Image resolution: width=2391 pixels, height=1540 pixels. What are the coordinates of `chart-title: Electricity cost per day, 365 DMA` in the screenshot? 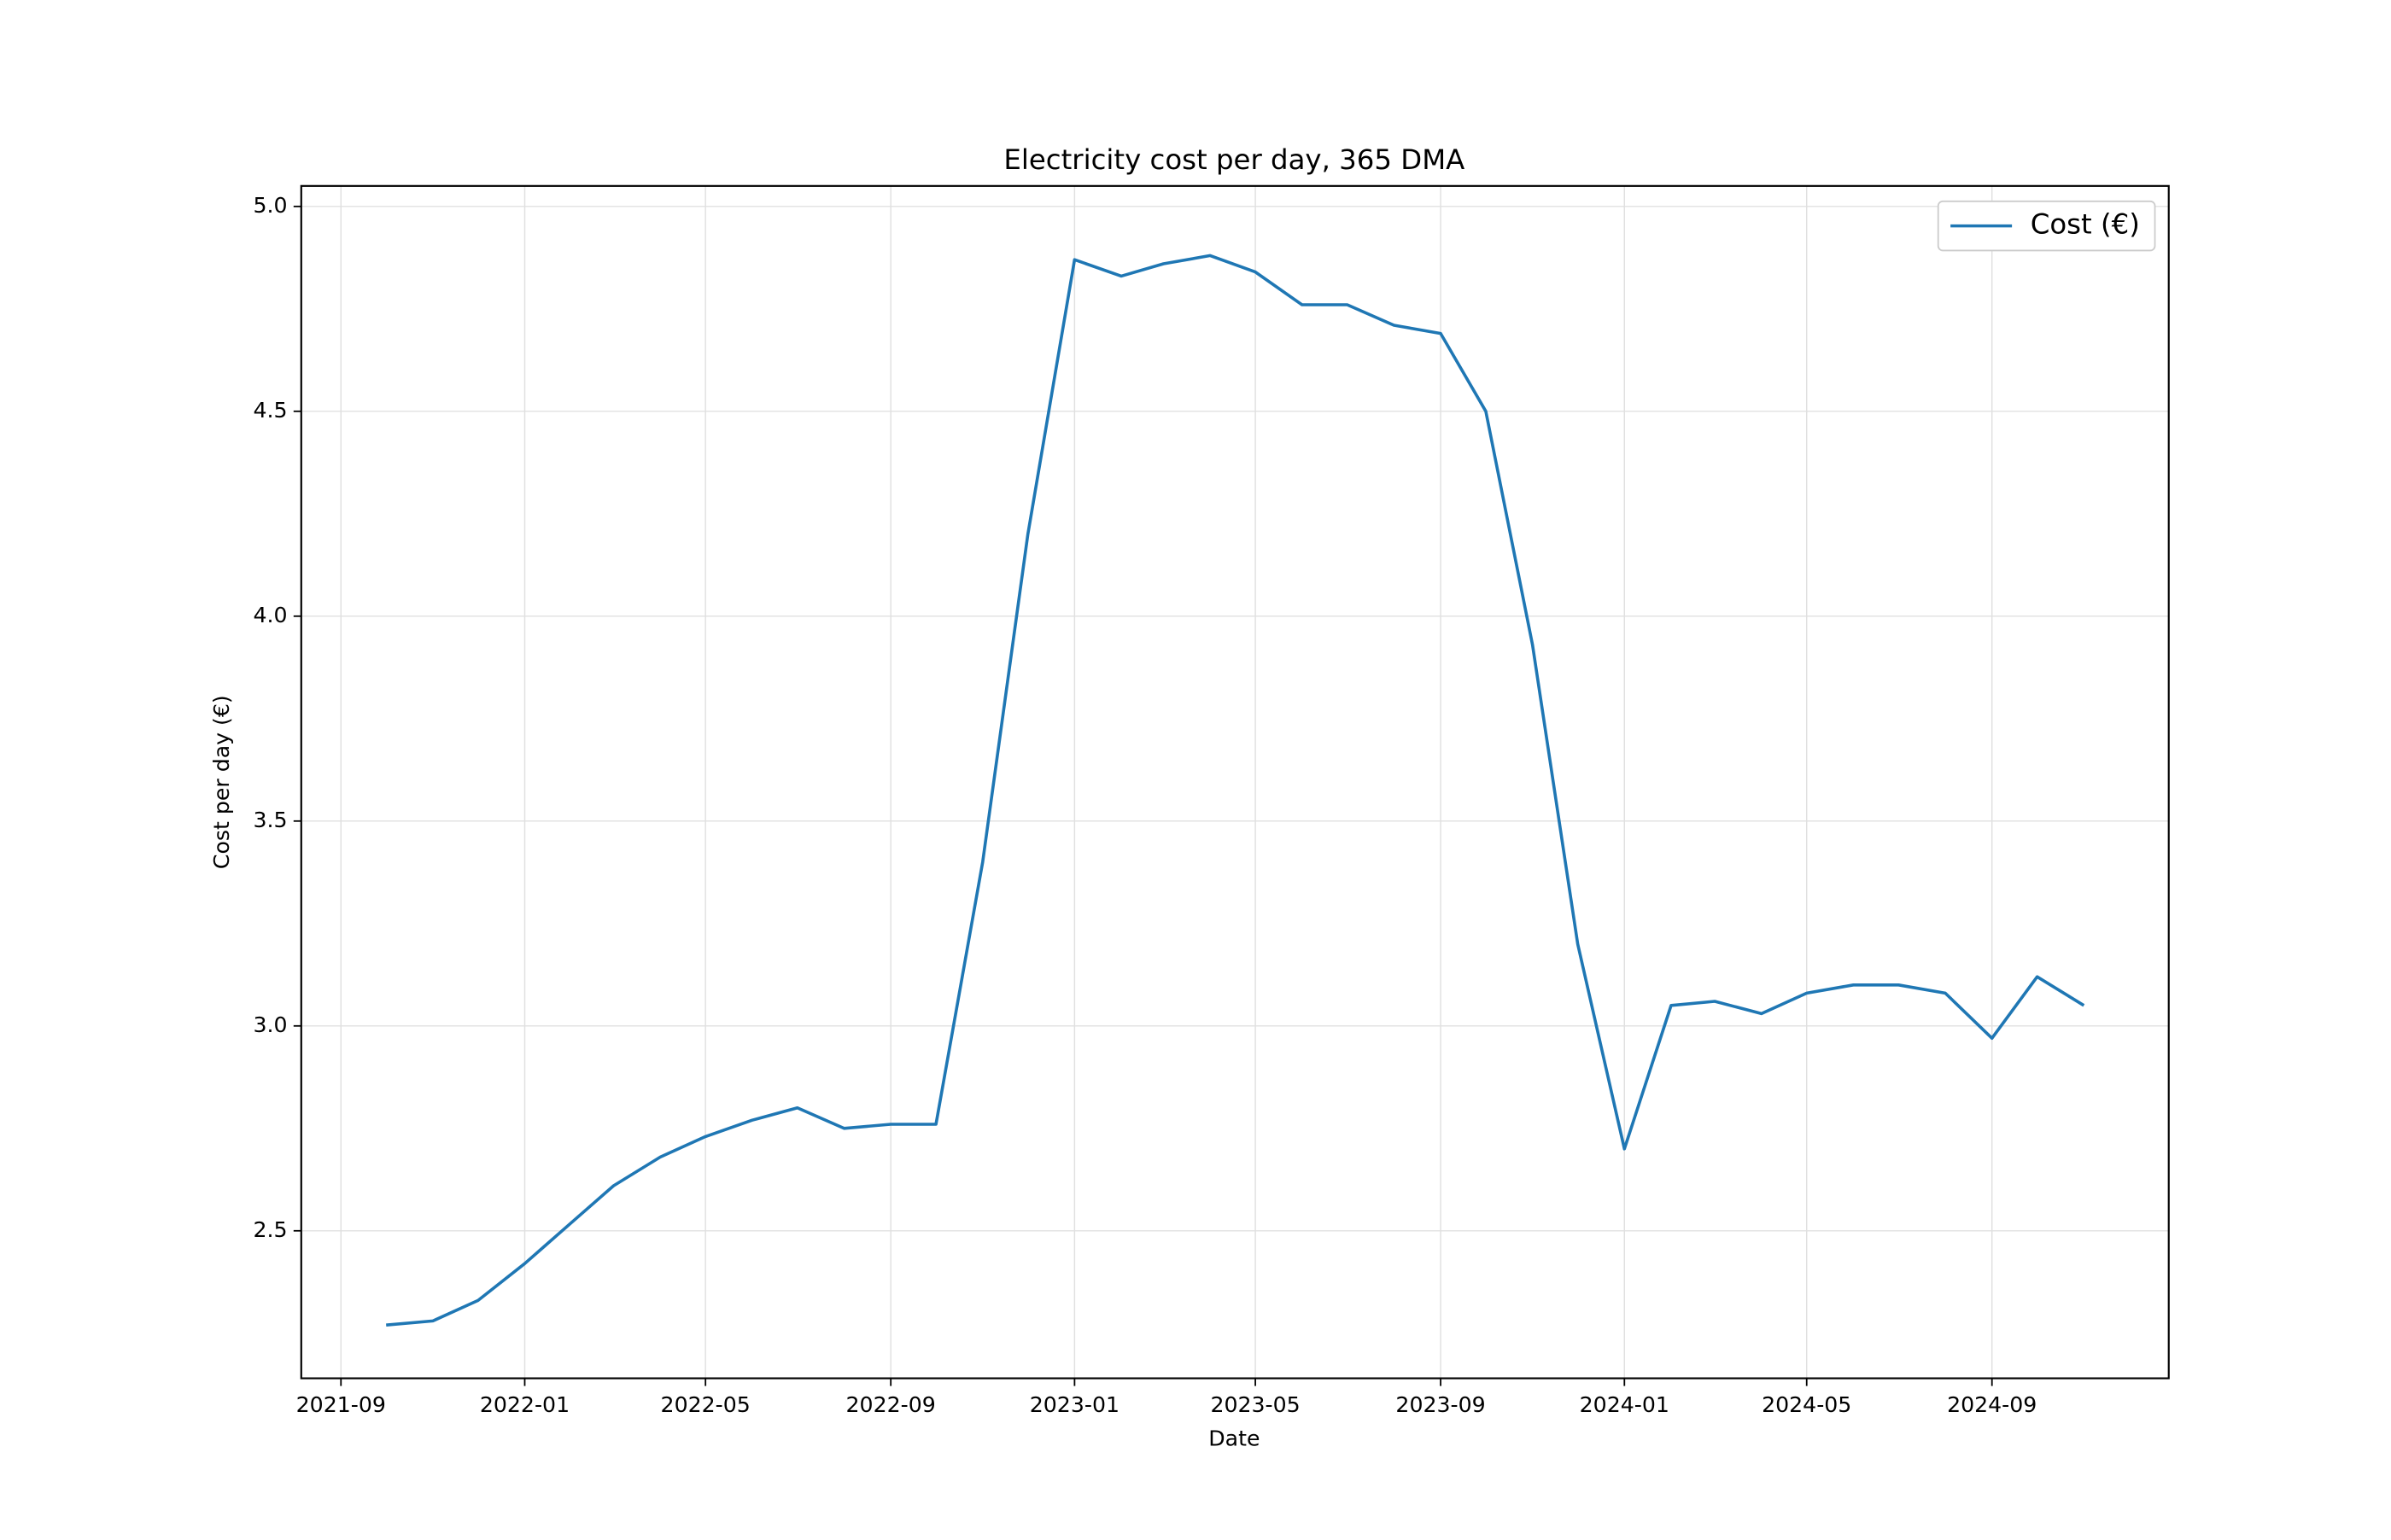 It's located at (1233, 159).